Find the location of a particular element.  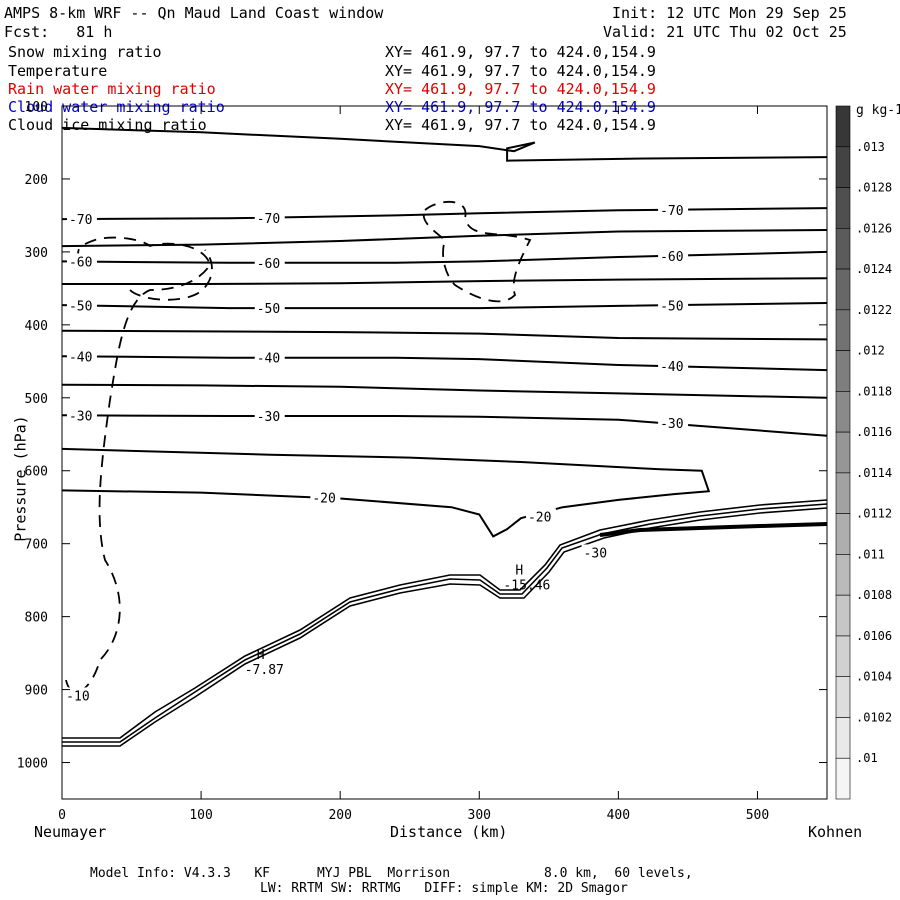

isotherm-minus50 is located at coordinates (444, 306).